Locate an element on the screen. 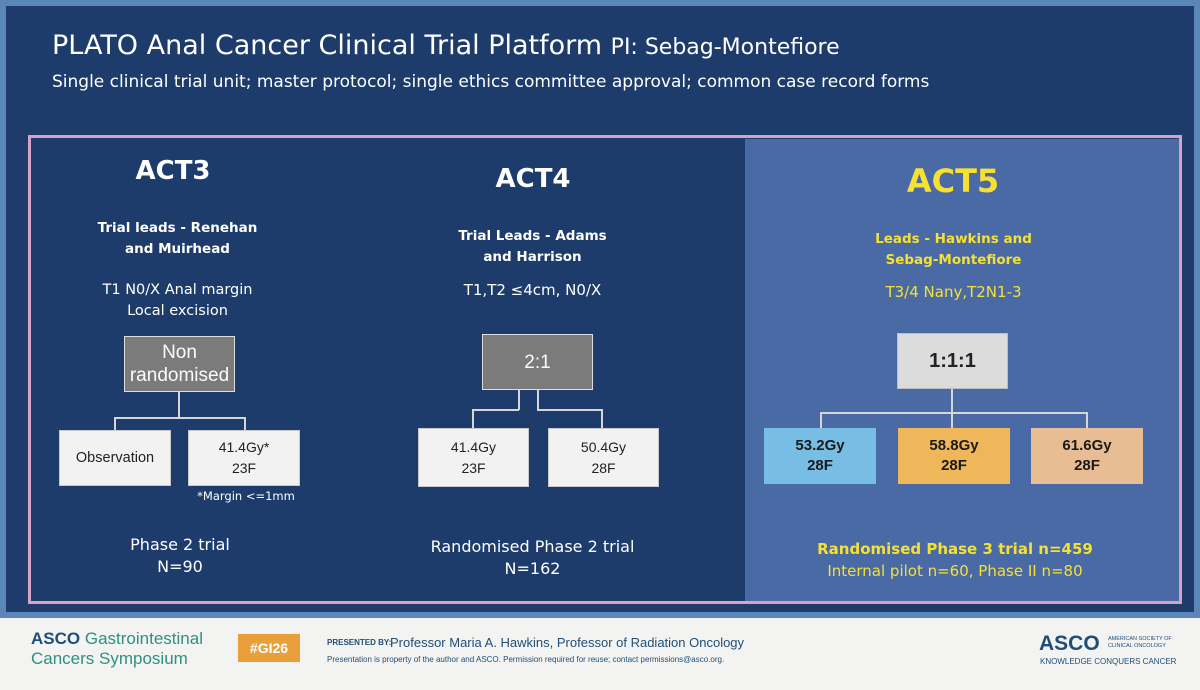 The image size is (1200, 690). act4-heading: ACT4 is located at coordinates (533, 179).